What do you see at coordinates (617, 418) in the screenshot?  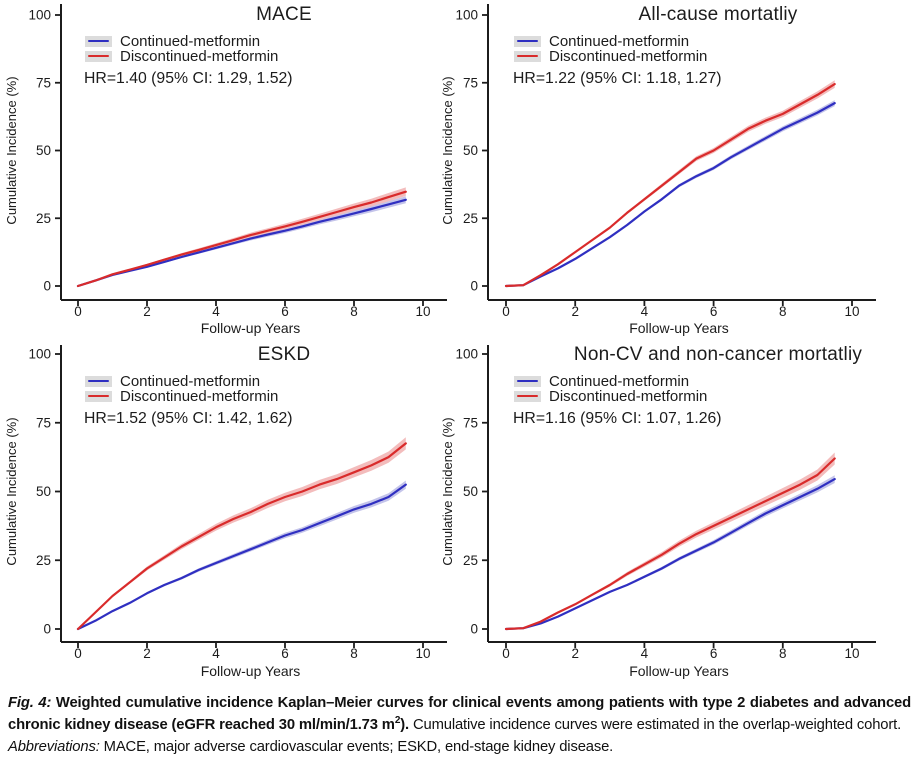 I see `hazard-ratio-annotation: HR=1.16 (95% CI: 1.07, 1.26)` at bounding box center [617, 418].